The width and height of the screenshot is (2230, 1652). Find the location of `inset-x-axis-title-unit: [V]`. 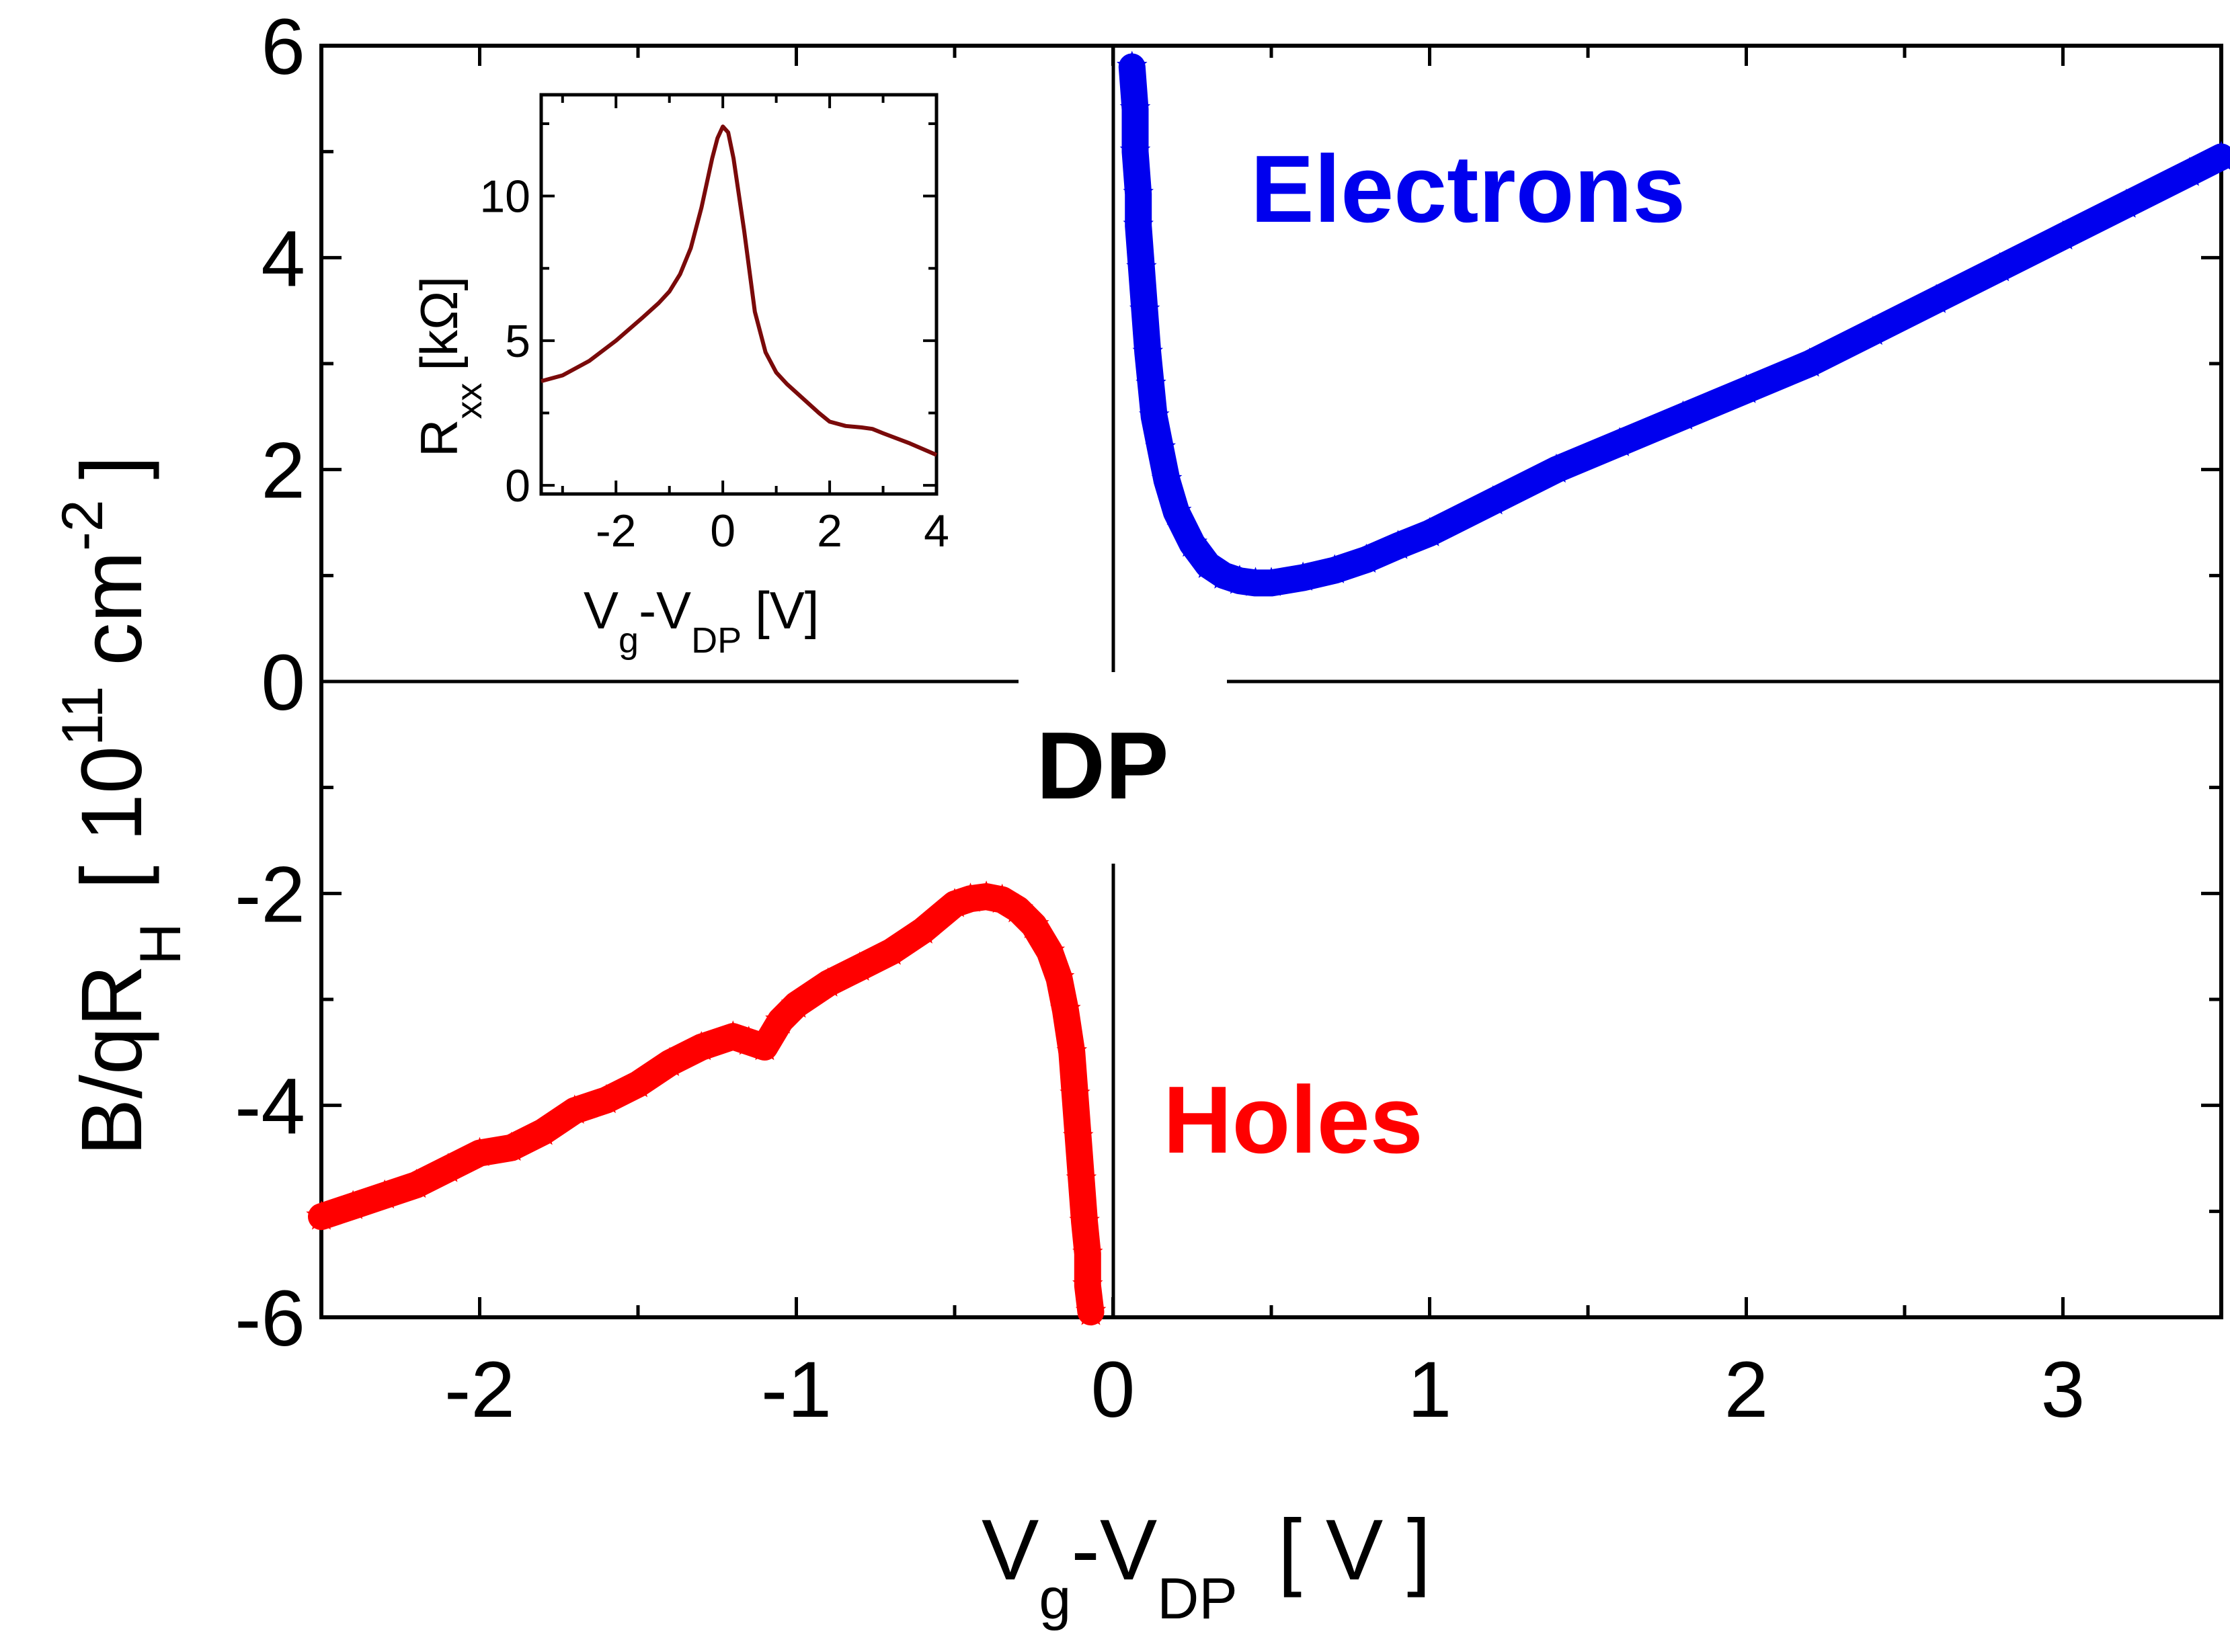

inset-x-axis-title-unit: [V] is located at coordinates (787, 610).